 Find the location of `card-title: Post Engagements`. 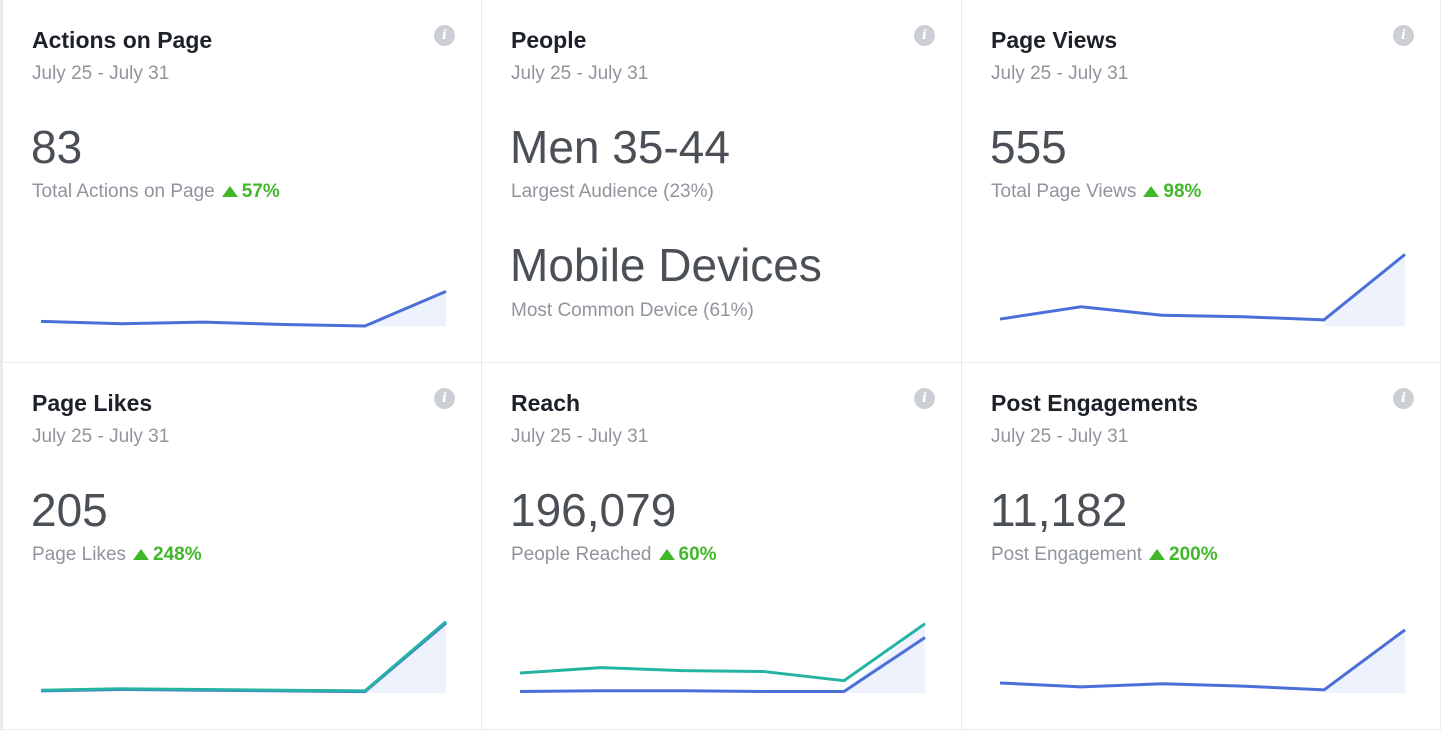

card-title: Post Engagements is located at coordinates (1095, 403).